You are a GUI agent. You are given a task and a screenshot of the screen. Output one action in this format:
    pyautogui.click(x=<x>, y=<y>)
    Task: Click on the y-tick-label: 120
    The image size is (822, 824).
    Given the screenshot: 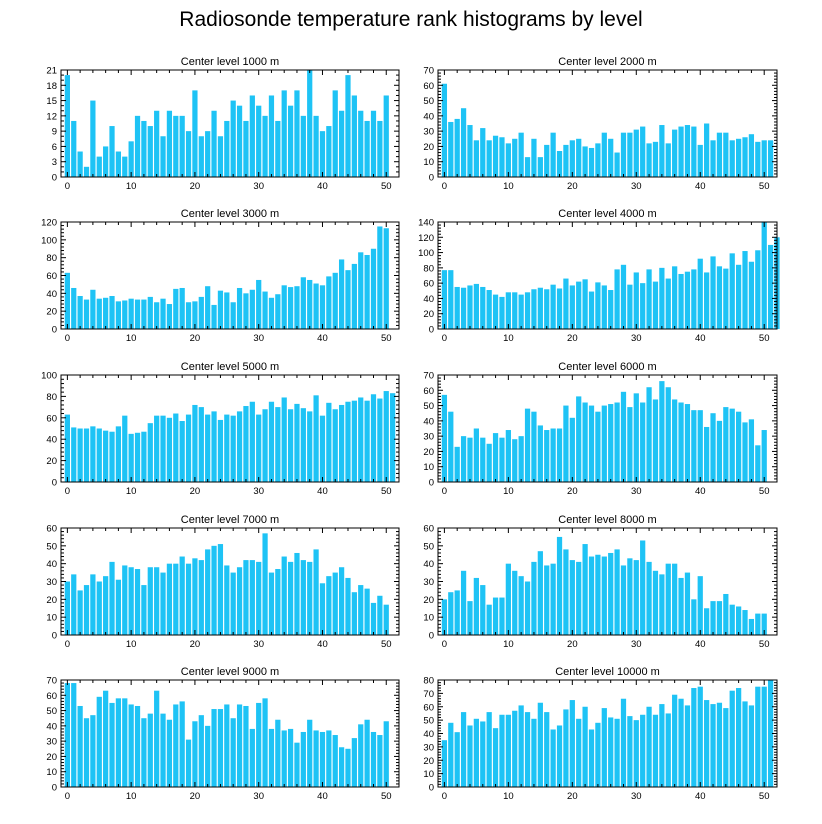 What is the action you would take?
    pyautogui.click(x=426, y=238)
    